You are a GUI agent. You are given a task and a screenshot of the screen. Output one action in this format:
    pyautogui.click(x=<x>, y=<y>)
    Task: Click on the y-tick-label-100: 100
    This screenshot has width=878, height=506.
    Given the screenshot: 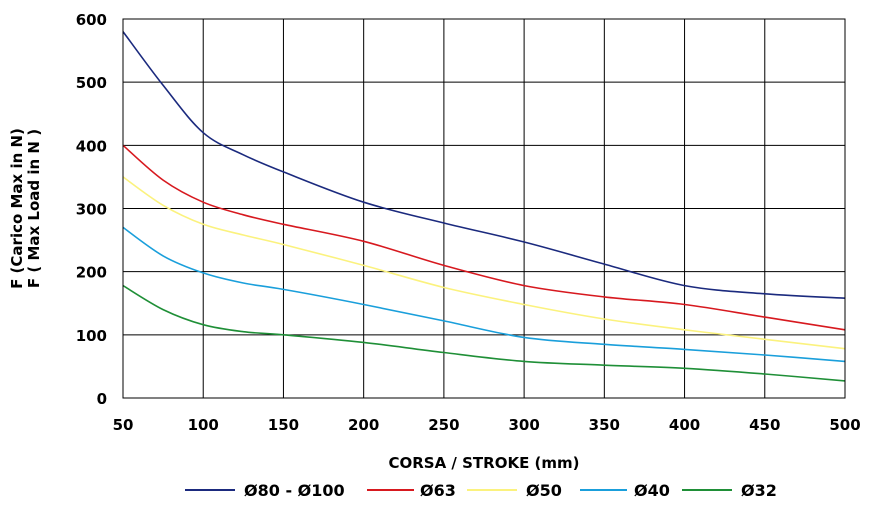 What is the action you would take?
    pyautogui.click(x=91, y=336)
    